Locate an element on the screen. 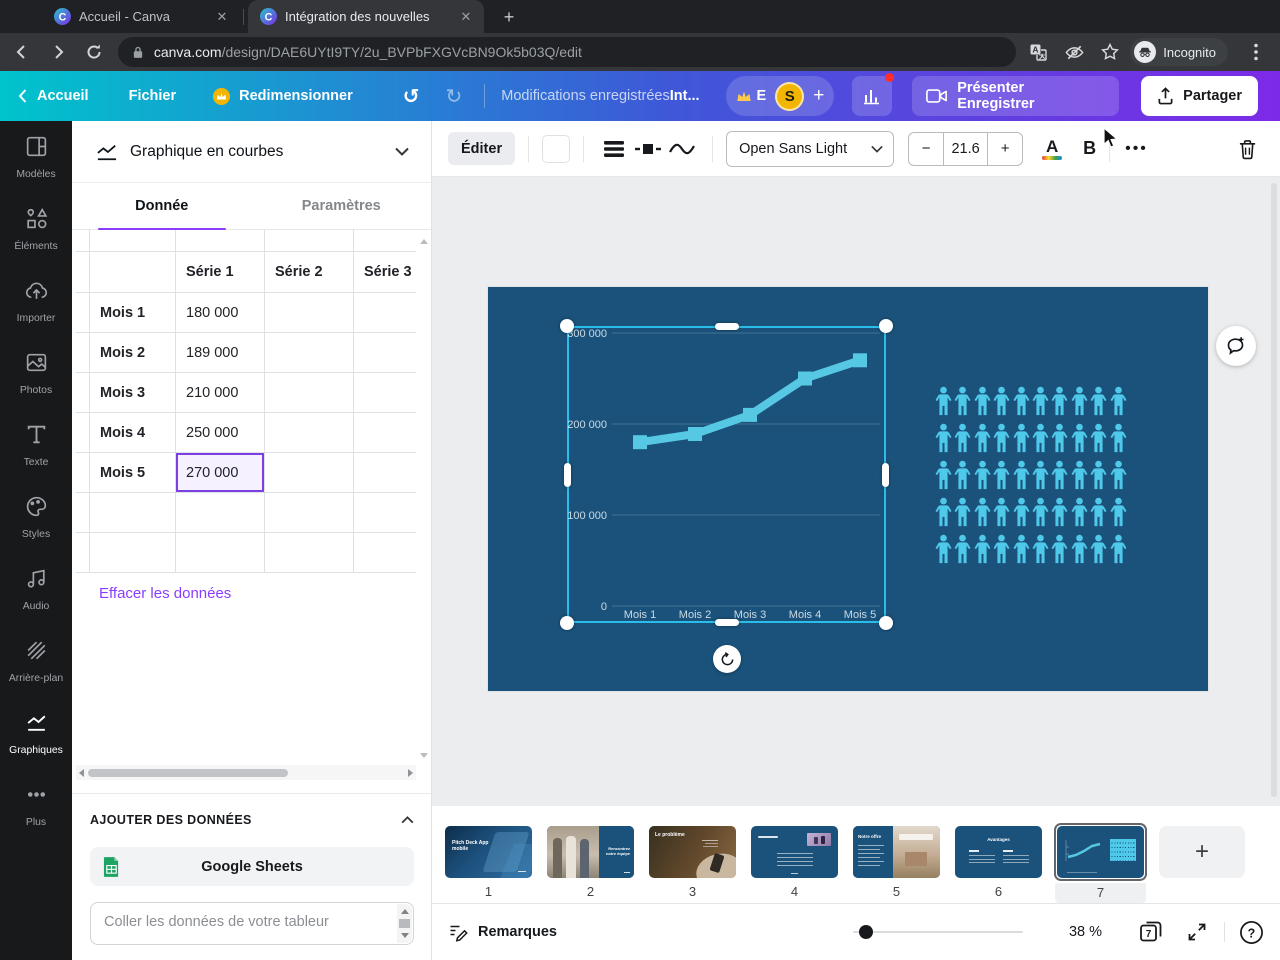  resize-handle-sw is located at coordinates (567, 623).